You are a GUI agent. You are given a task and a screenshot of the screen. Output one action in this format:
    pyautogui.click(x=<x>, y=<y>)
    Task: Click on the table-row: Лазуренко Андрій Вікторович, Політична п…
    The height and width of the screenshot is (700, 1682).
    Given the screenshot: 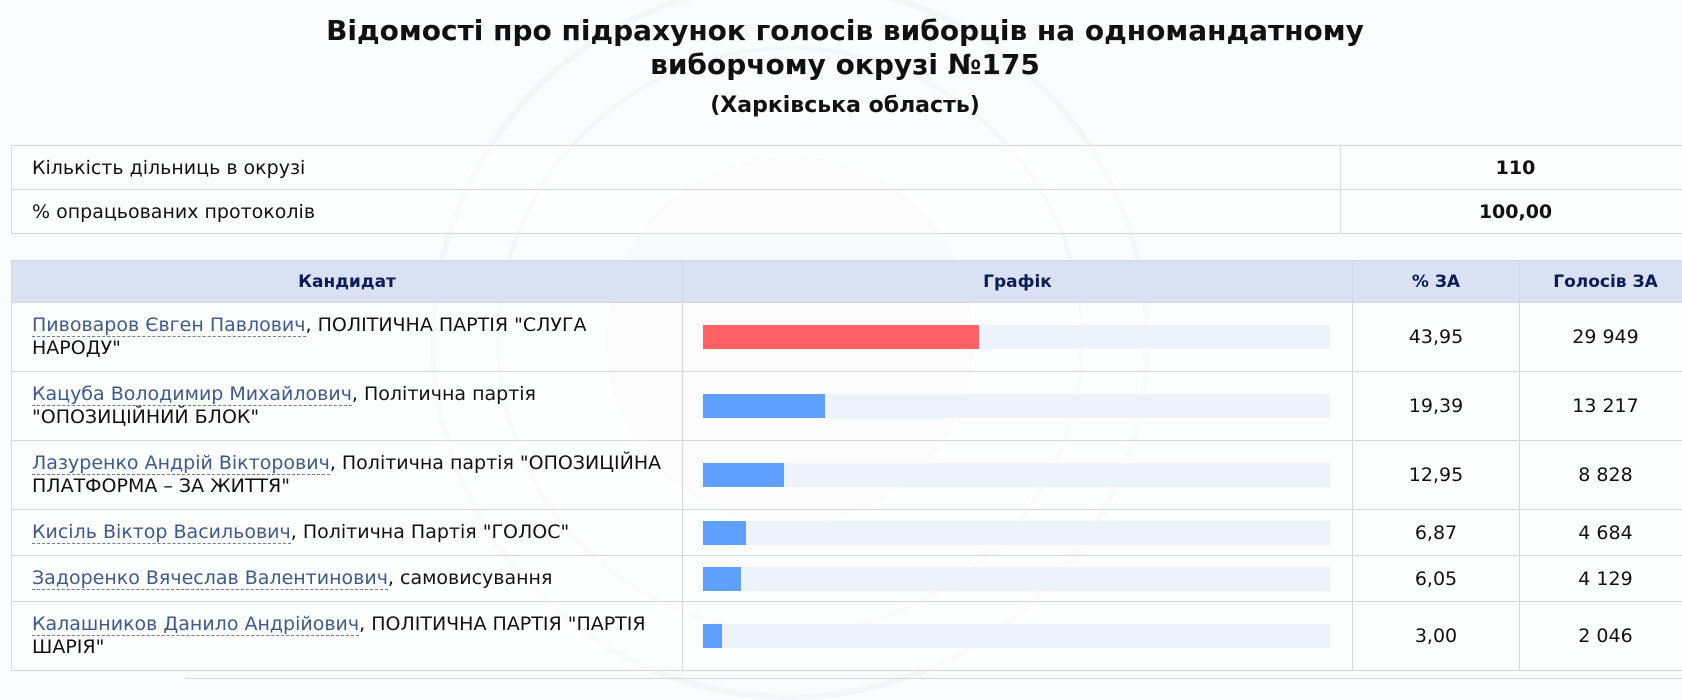 What is the action you would take?
    pyautogui.click(x=847, y=475)
    